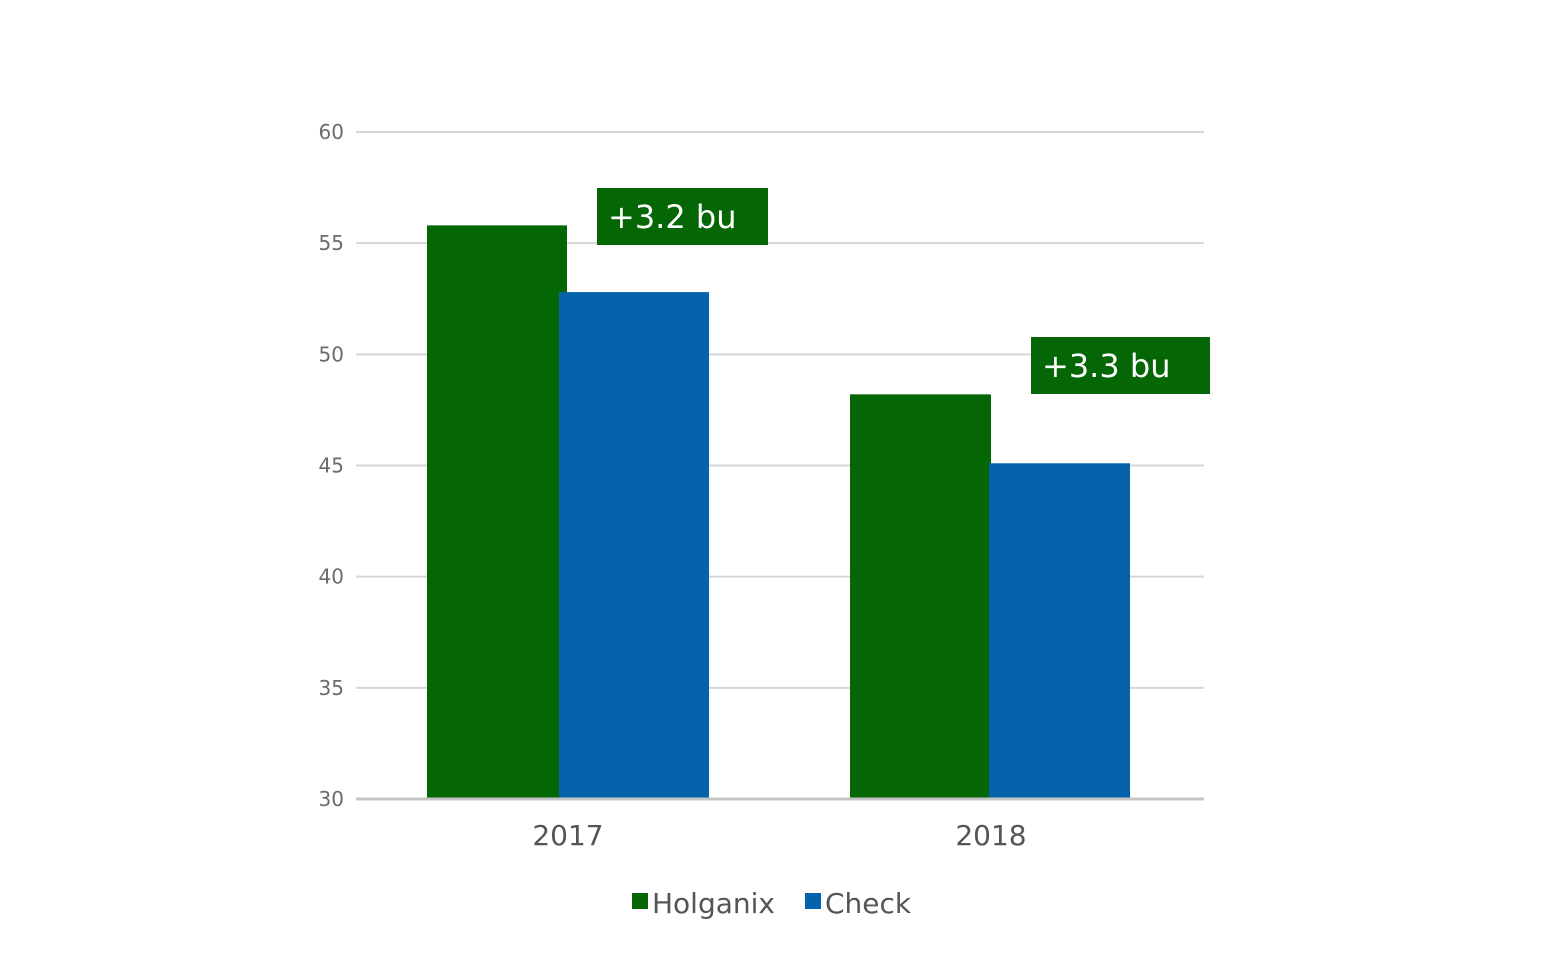  Describe the element at coordinates (920, 596) in the screenshot. I see `bar-holganix-2018` at that location.